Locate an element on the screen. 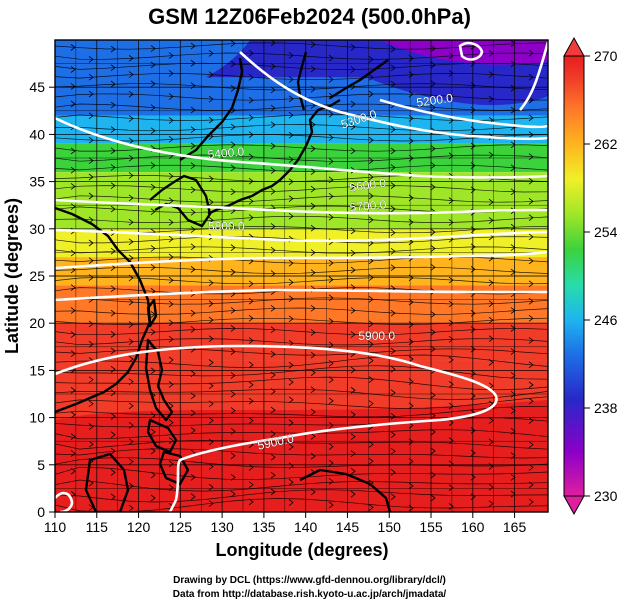  colorbar: 270 262 254 246 238 230 is located at coordinates (590, 276).